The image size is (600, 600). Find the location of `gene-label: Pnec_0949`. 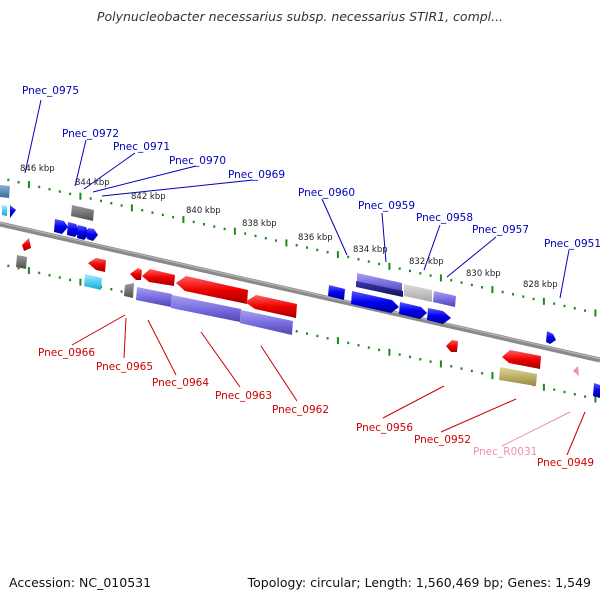

gene-label: Pnec_0949 is located at coordinates (565, 463).